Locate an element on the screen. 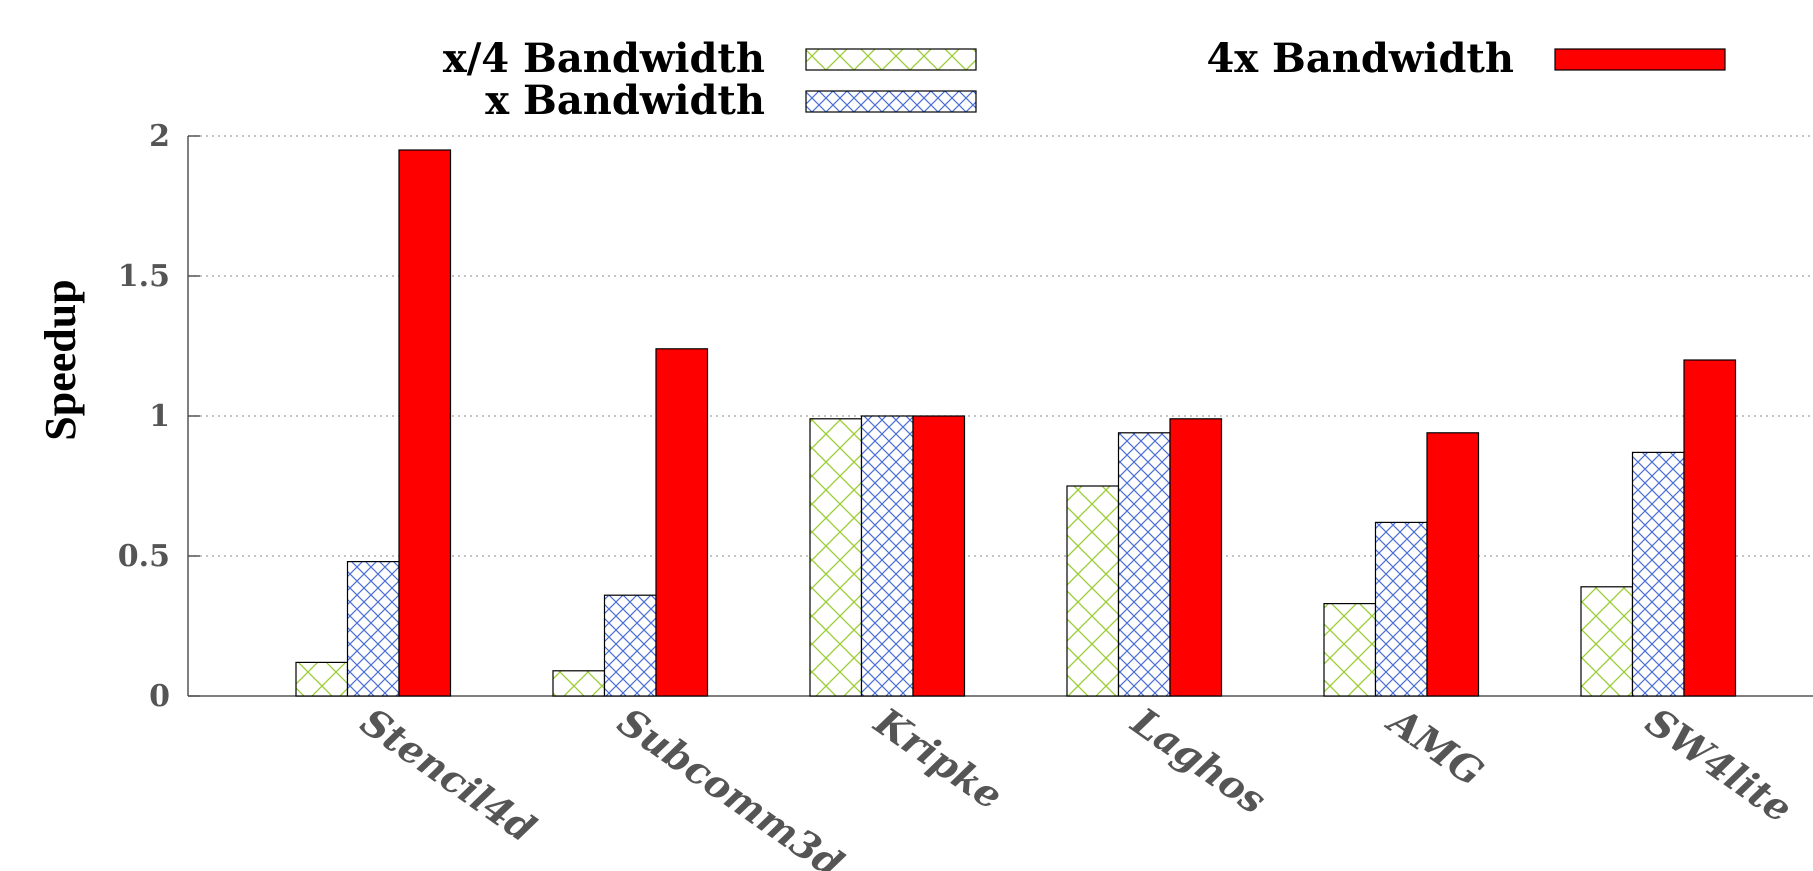  y-tick-labels: 0 0.5 1 1.5 2 is located at coordinates (144, 416).